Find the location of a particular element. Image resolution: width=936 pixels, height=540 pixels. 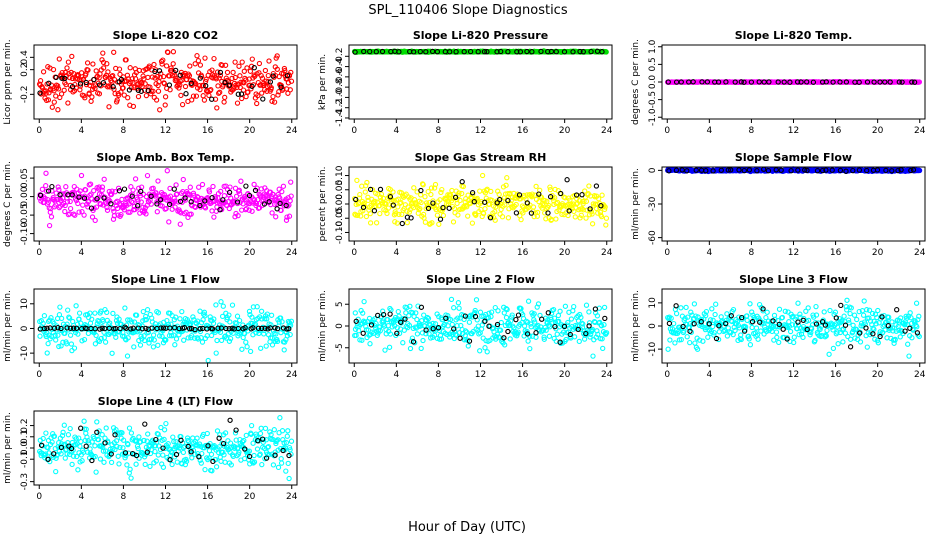

y-tick-label: 0 is located at coordinates (340, 326).